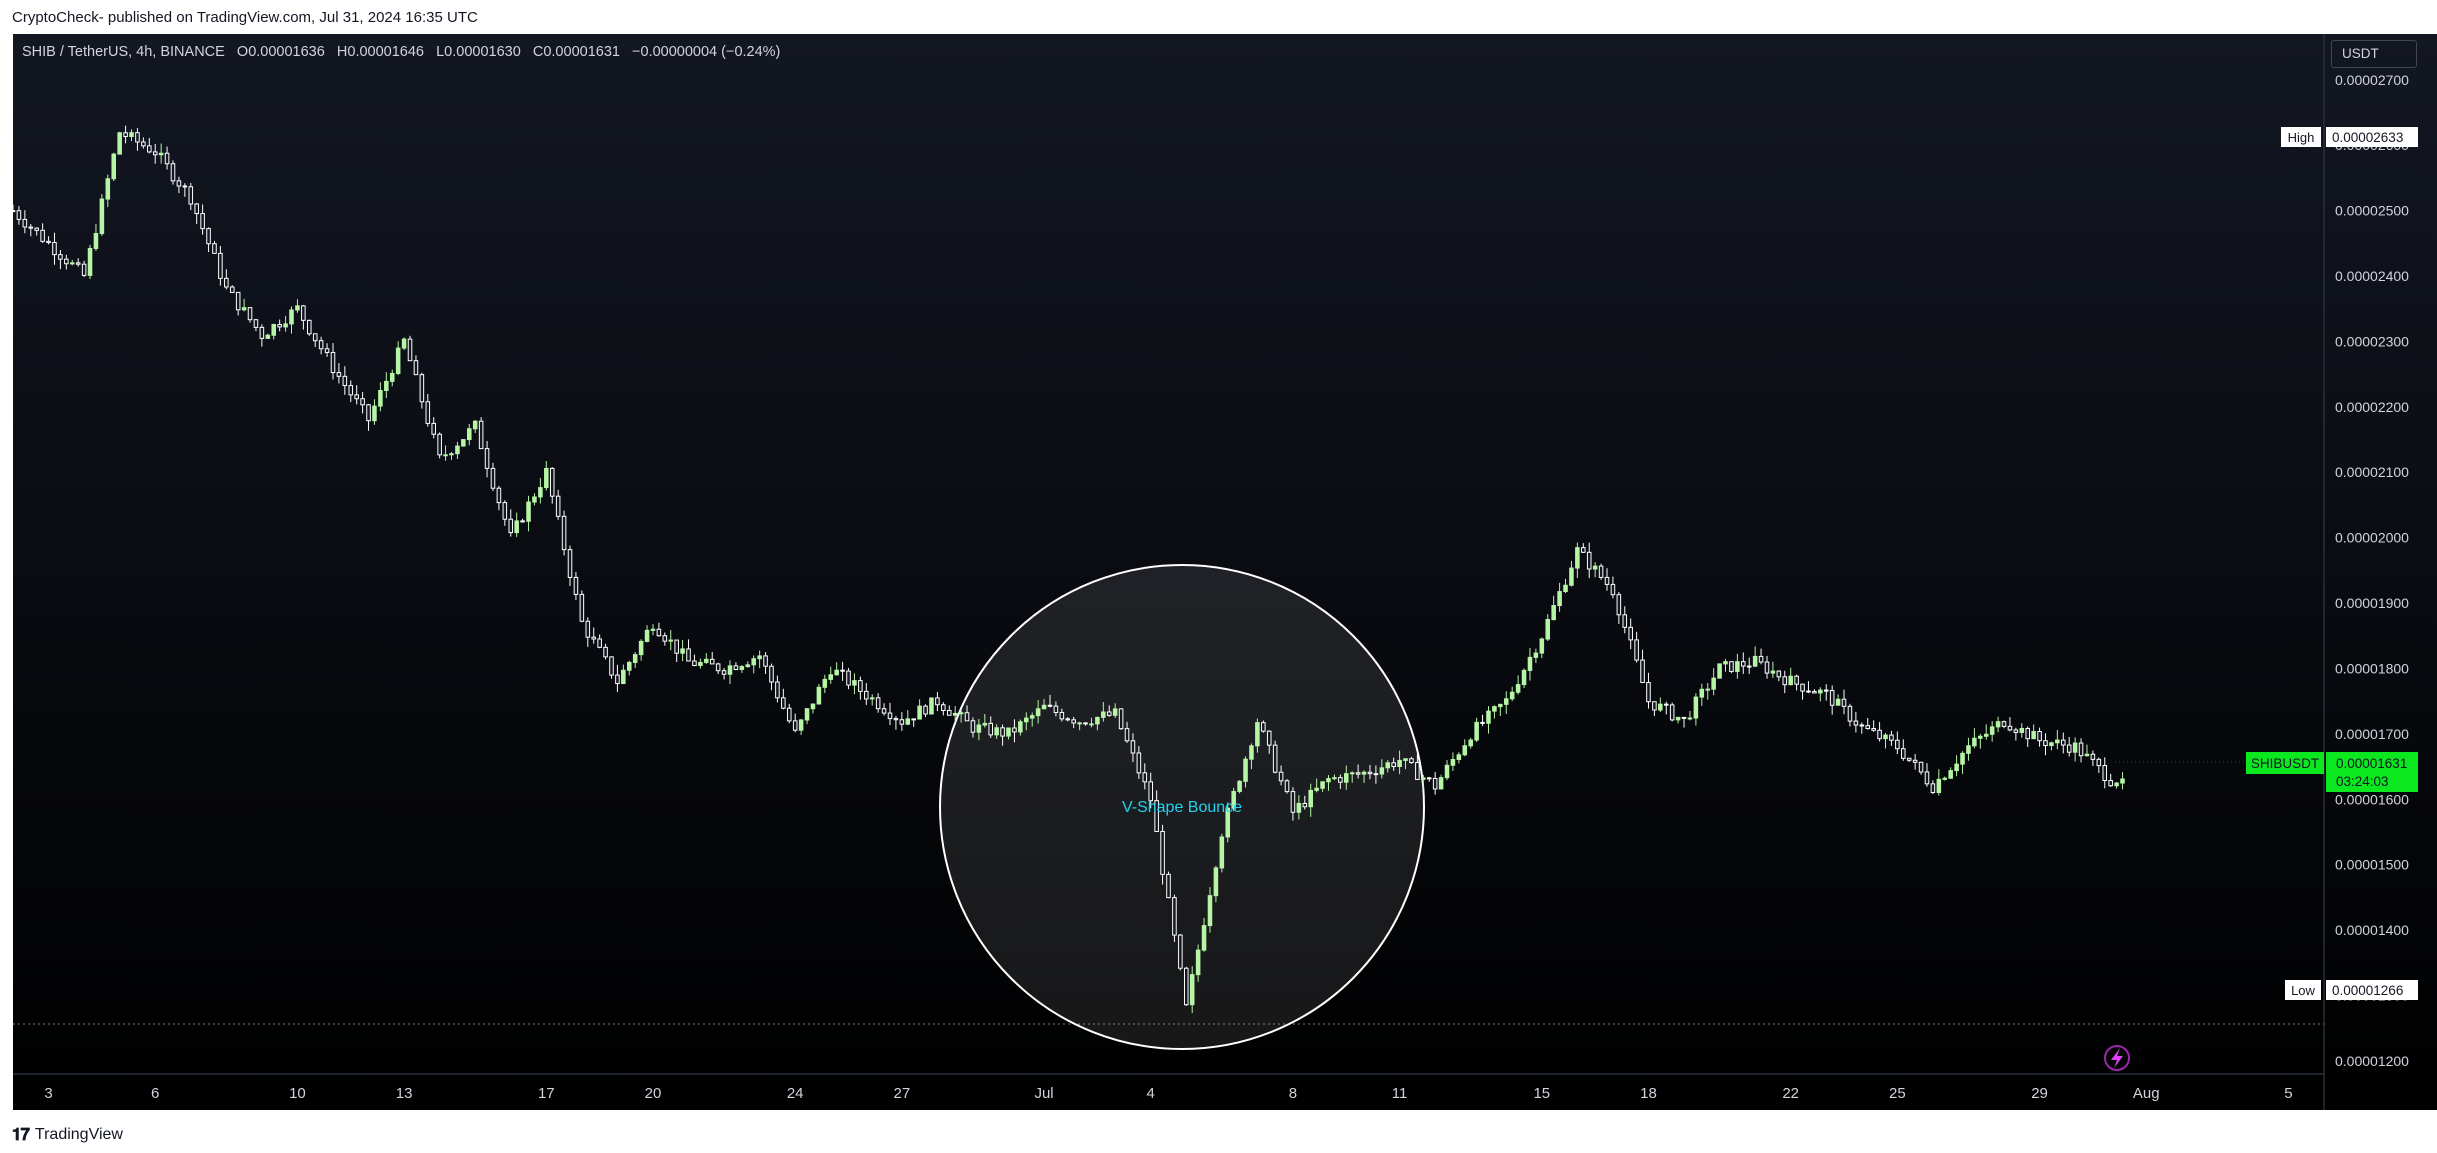 The height and width of the screenshot is (1153, 2437). What do you see at coordinates (2372, 407) in the screenshot?
I see `price-tick-5: 0.00002200` at bounding box center [2372, 407].